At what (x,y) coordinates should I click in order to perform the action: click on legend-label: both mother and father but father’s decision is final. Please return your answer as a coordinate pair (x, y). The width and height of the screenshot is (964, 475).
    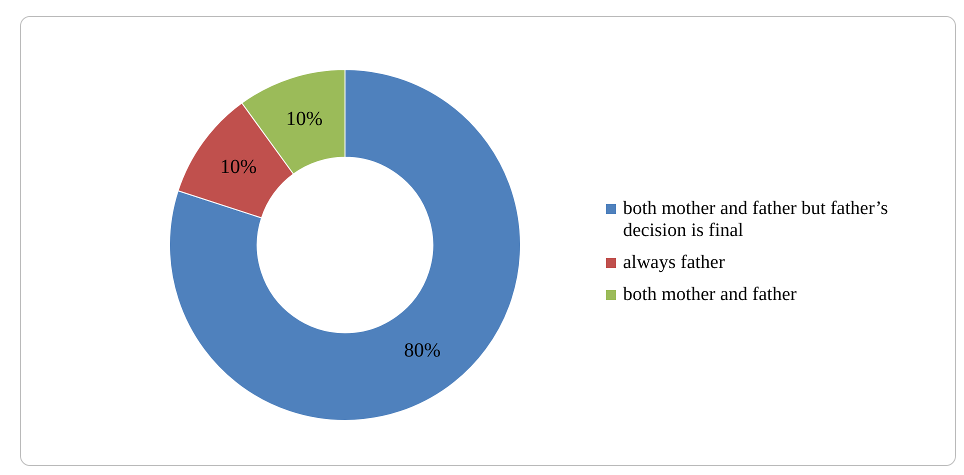
    Looking at the image, I should click on (756, 220).